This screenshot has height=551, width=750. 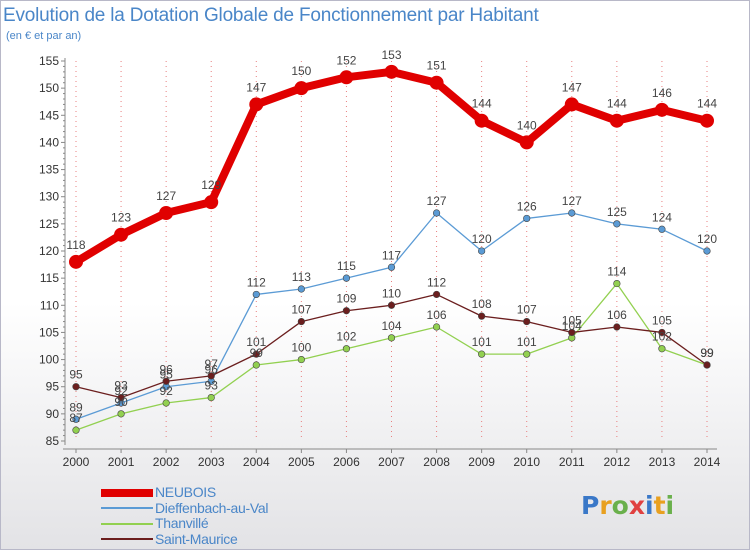 What do you see at coordinates (53, 414) in the screenshot?
I see `y-tick-label: 90` at bounding box center [53, 414].